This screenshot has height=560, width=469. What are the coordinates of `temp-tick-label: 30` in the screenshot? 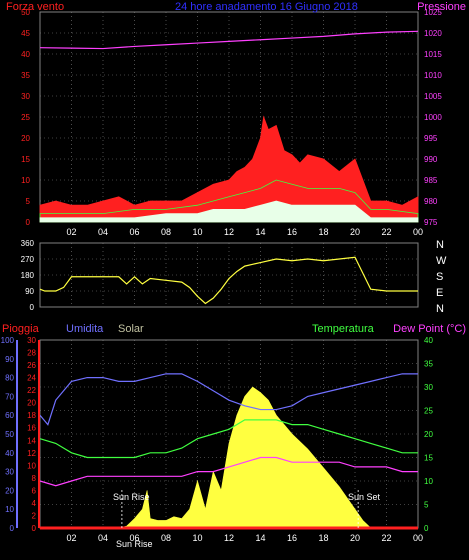 It's located at (428, 387).